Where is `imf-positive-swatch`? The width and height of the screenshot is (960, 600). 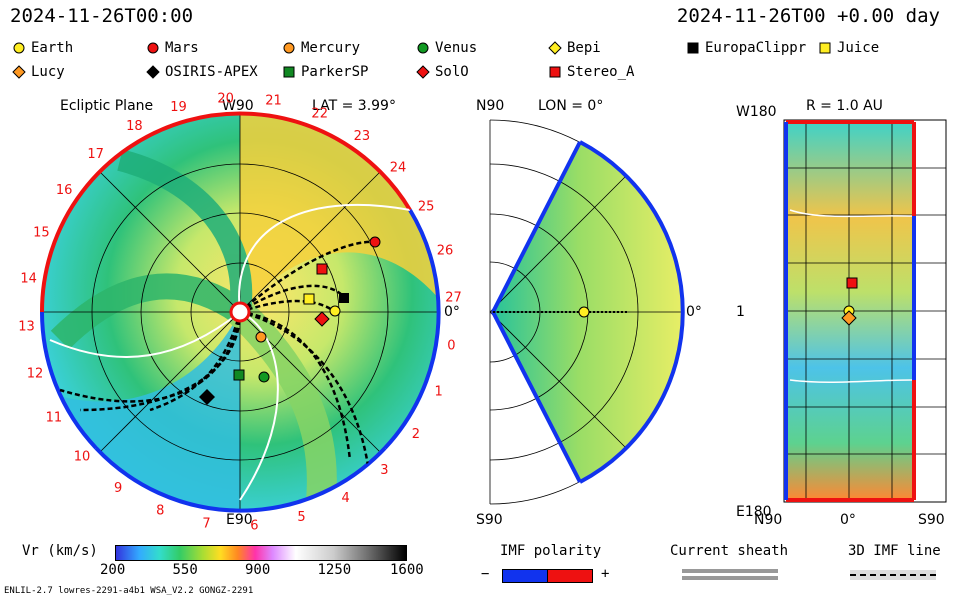 imf-positive-swatch is located at coordinates (570, 576).